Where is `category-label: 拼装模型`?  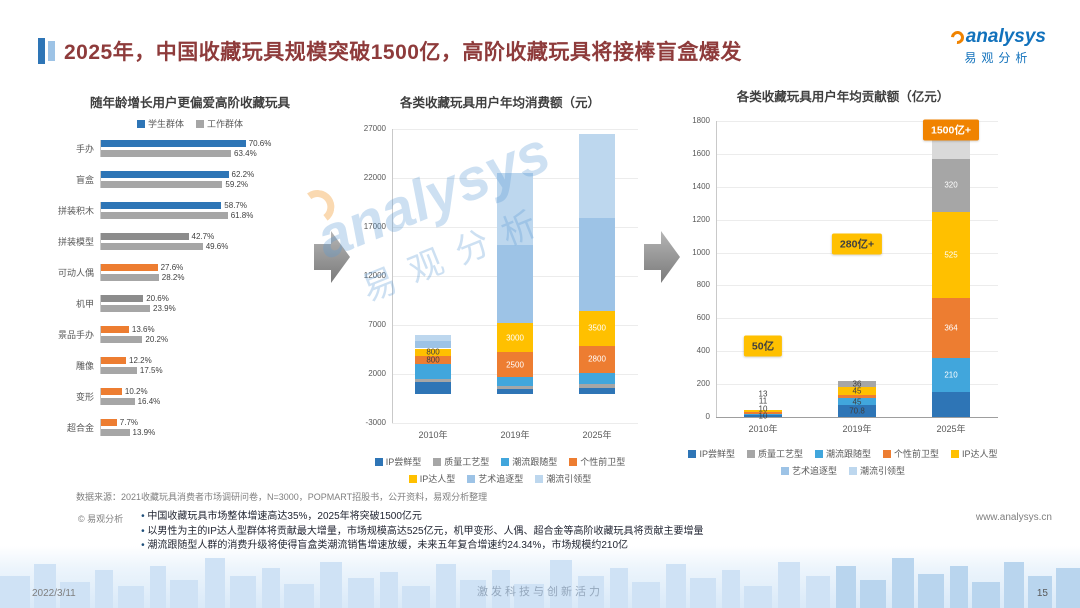 category-label: 拼装模型 is located at coordinates (75, 242).